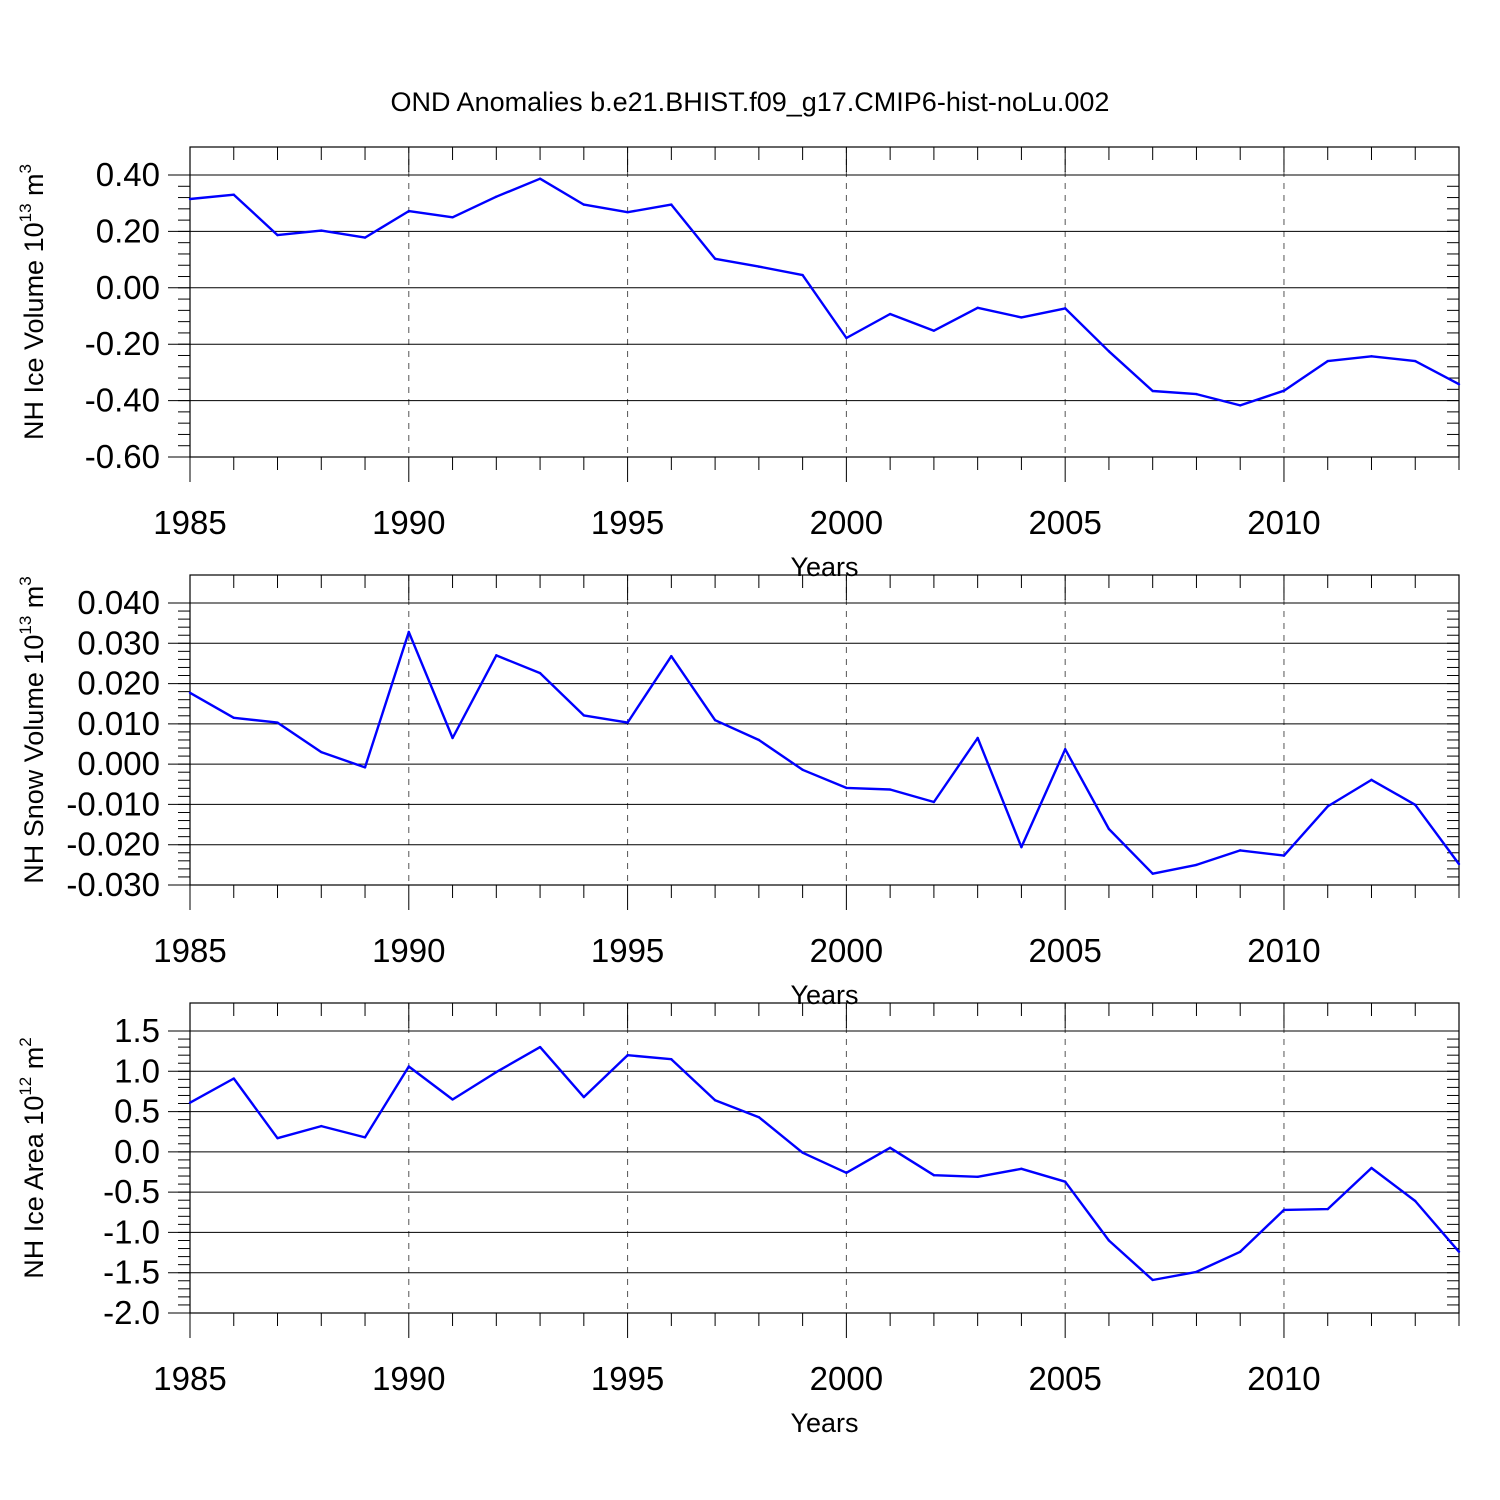 Image resolution: width=1500 pixels, height=1500 pixels. Describe the element at coordinates (118, 642) in the screenshot. I see `y-tick-label: 0.030` at that location.